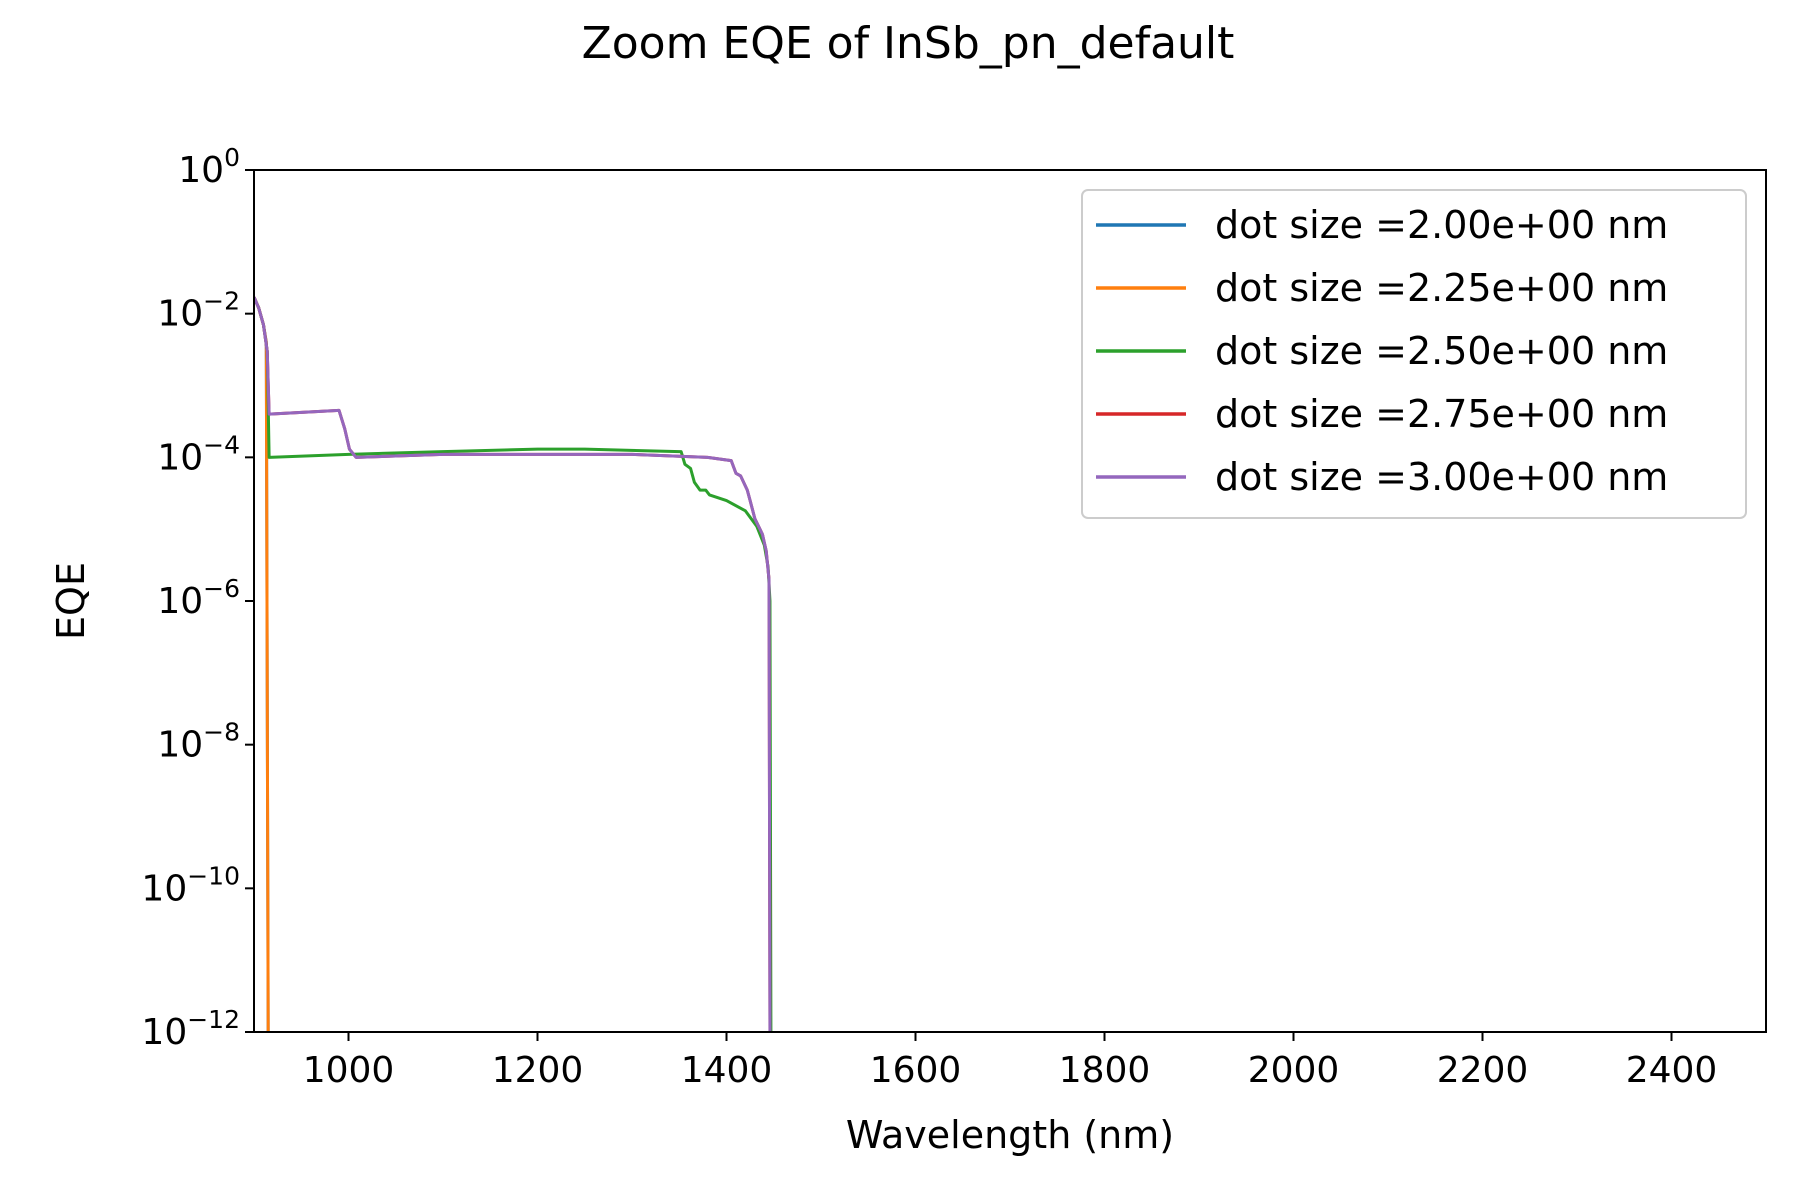 Image resolution: width=1800 pixels, height=1200 pixels. Describe the element at coordinates (727, 1070) in the screenshot. I see `x-tick-label: 1400` at that location.